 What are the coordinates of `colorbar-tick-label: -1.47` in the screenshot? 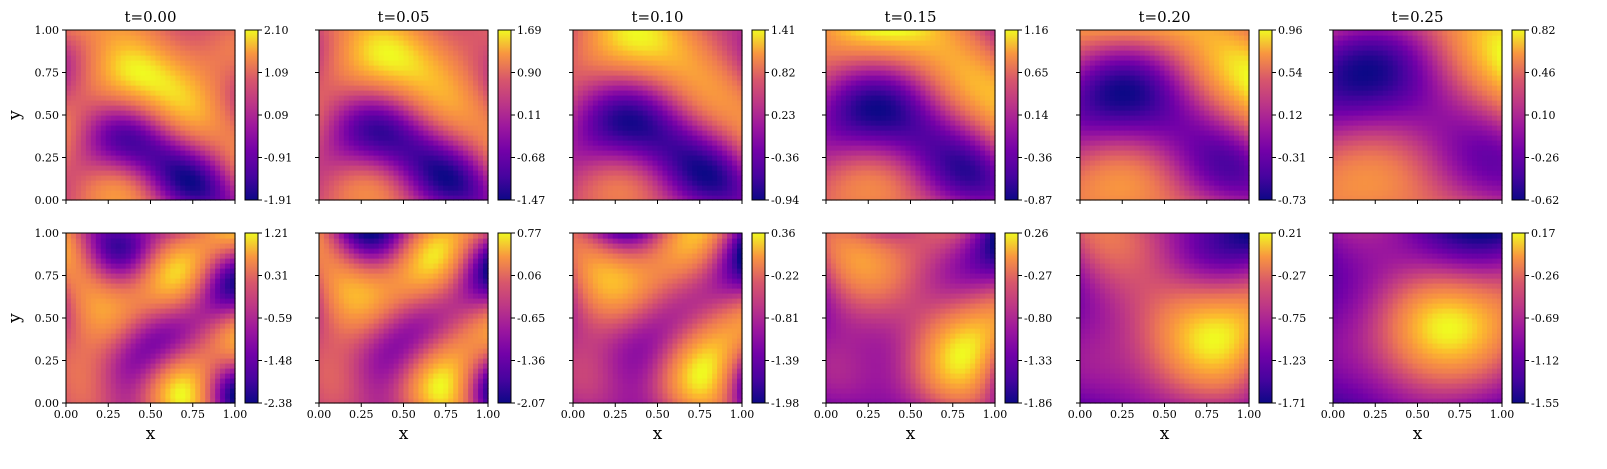 It's located at (531, 200).